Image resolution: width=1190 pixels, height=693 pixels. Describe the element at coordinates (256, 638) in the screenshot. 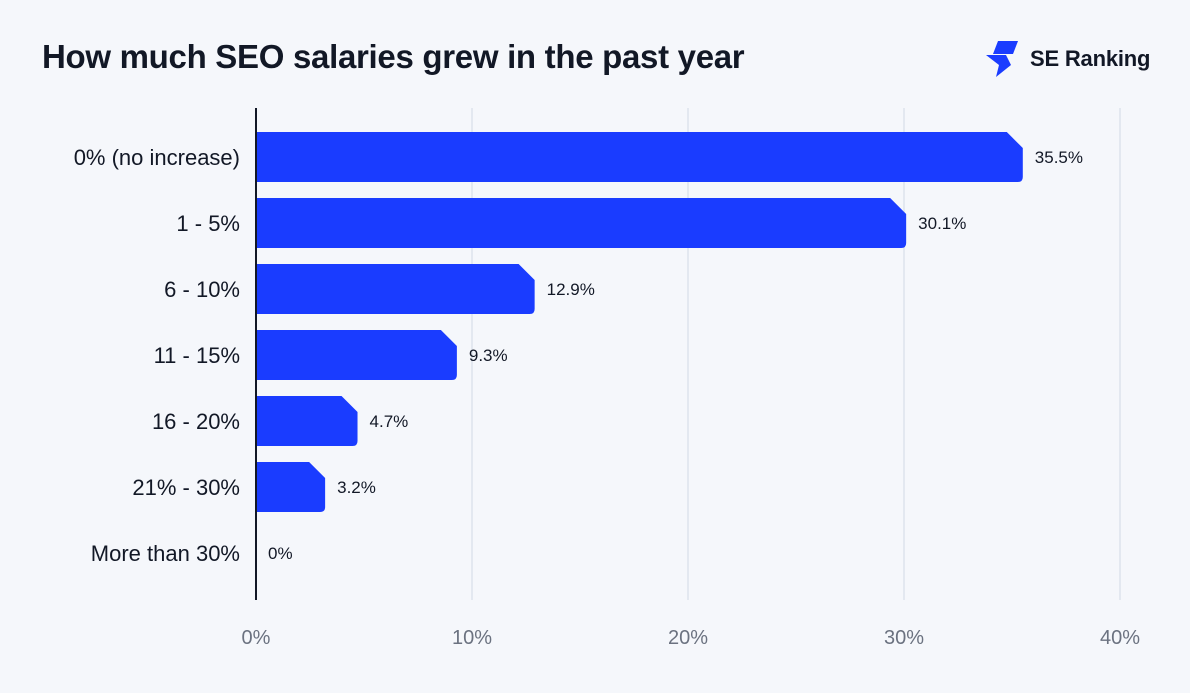

I see `x-tick-label: 0%` at that location.